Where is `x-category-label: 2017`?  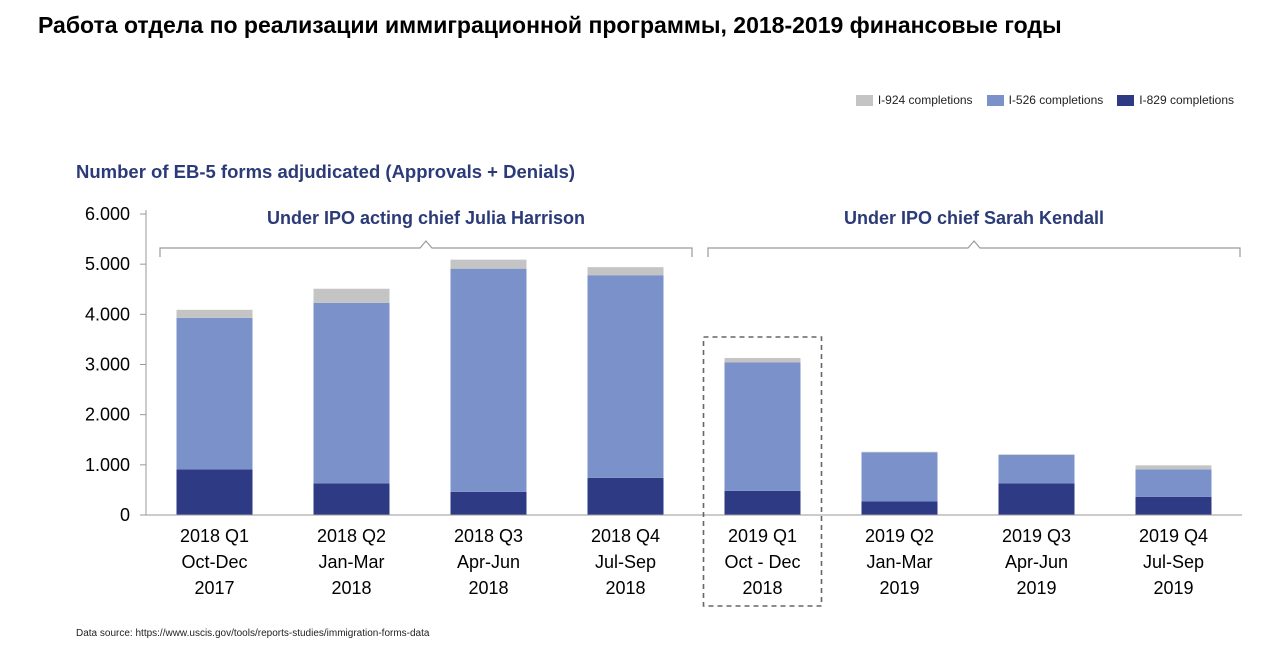 x-category-label: 2017 is located at coordinates (214, 588).